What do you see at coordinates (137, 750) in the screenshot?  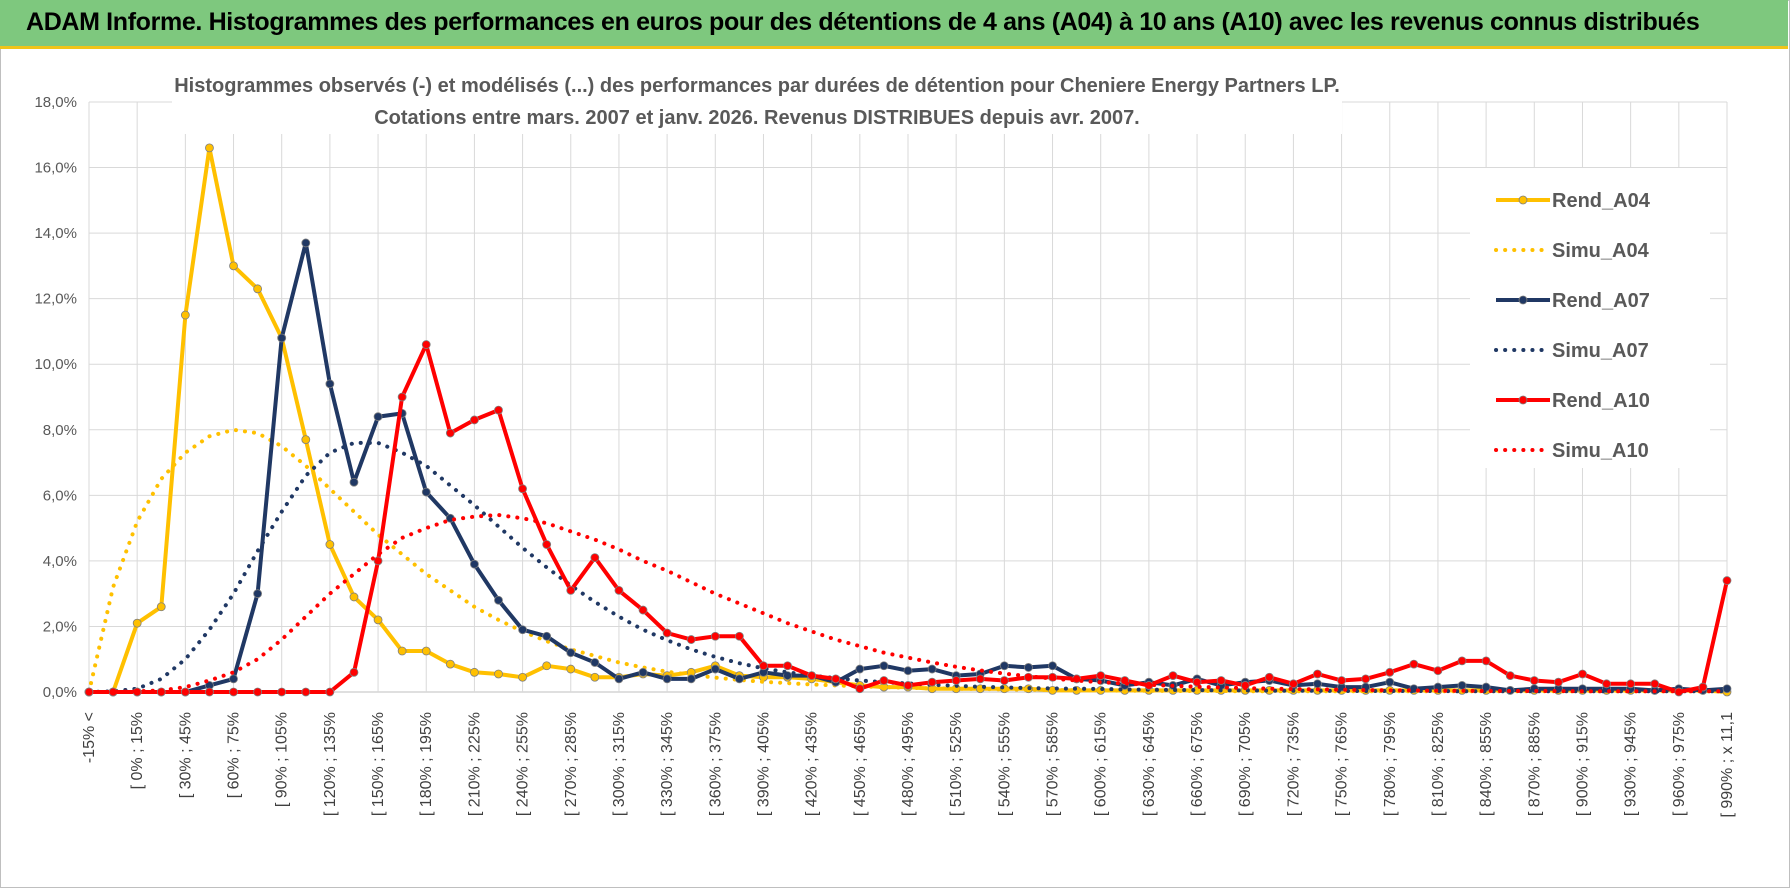 I see `x-tick-label: [ 0% ; 15%` at bounding box center [137, 750].